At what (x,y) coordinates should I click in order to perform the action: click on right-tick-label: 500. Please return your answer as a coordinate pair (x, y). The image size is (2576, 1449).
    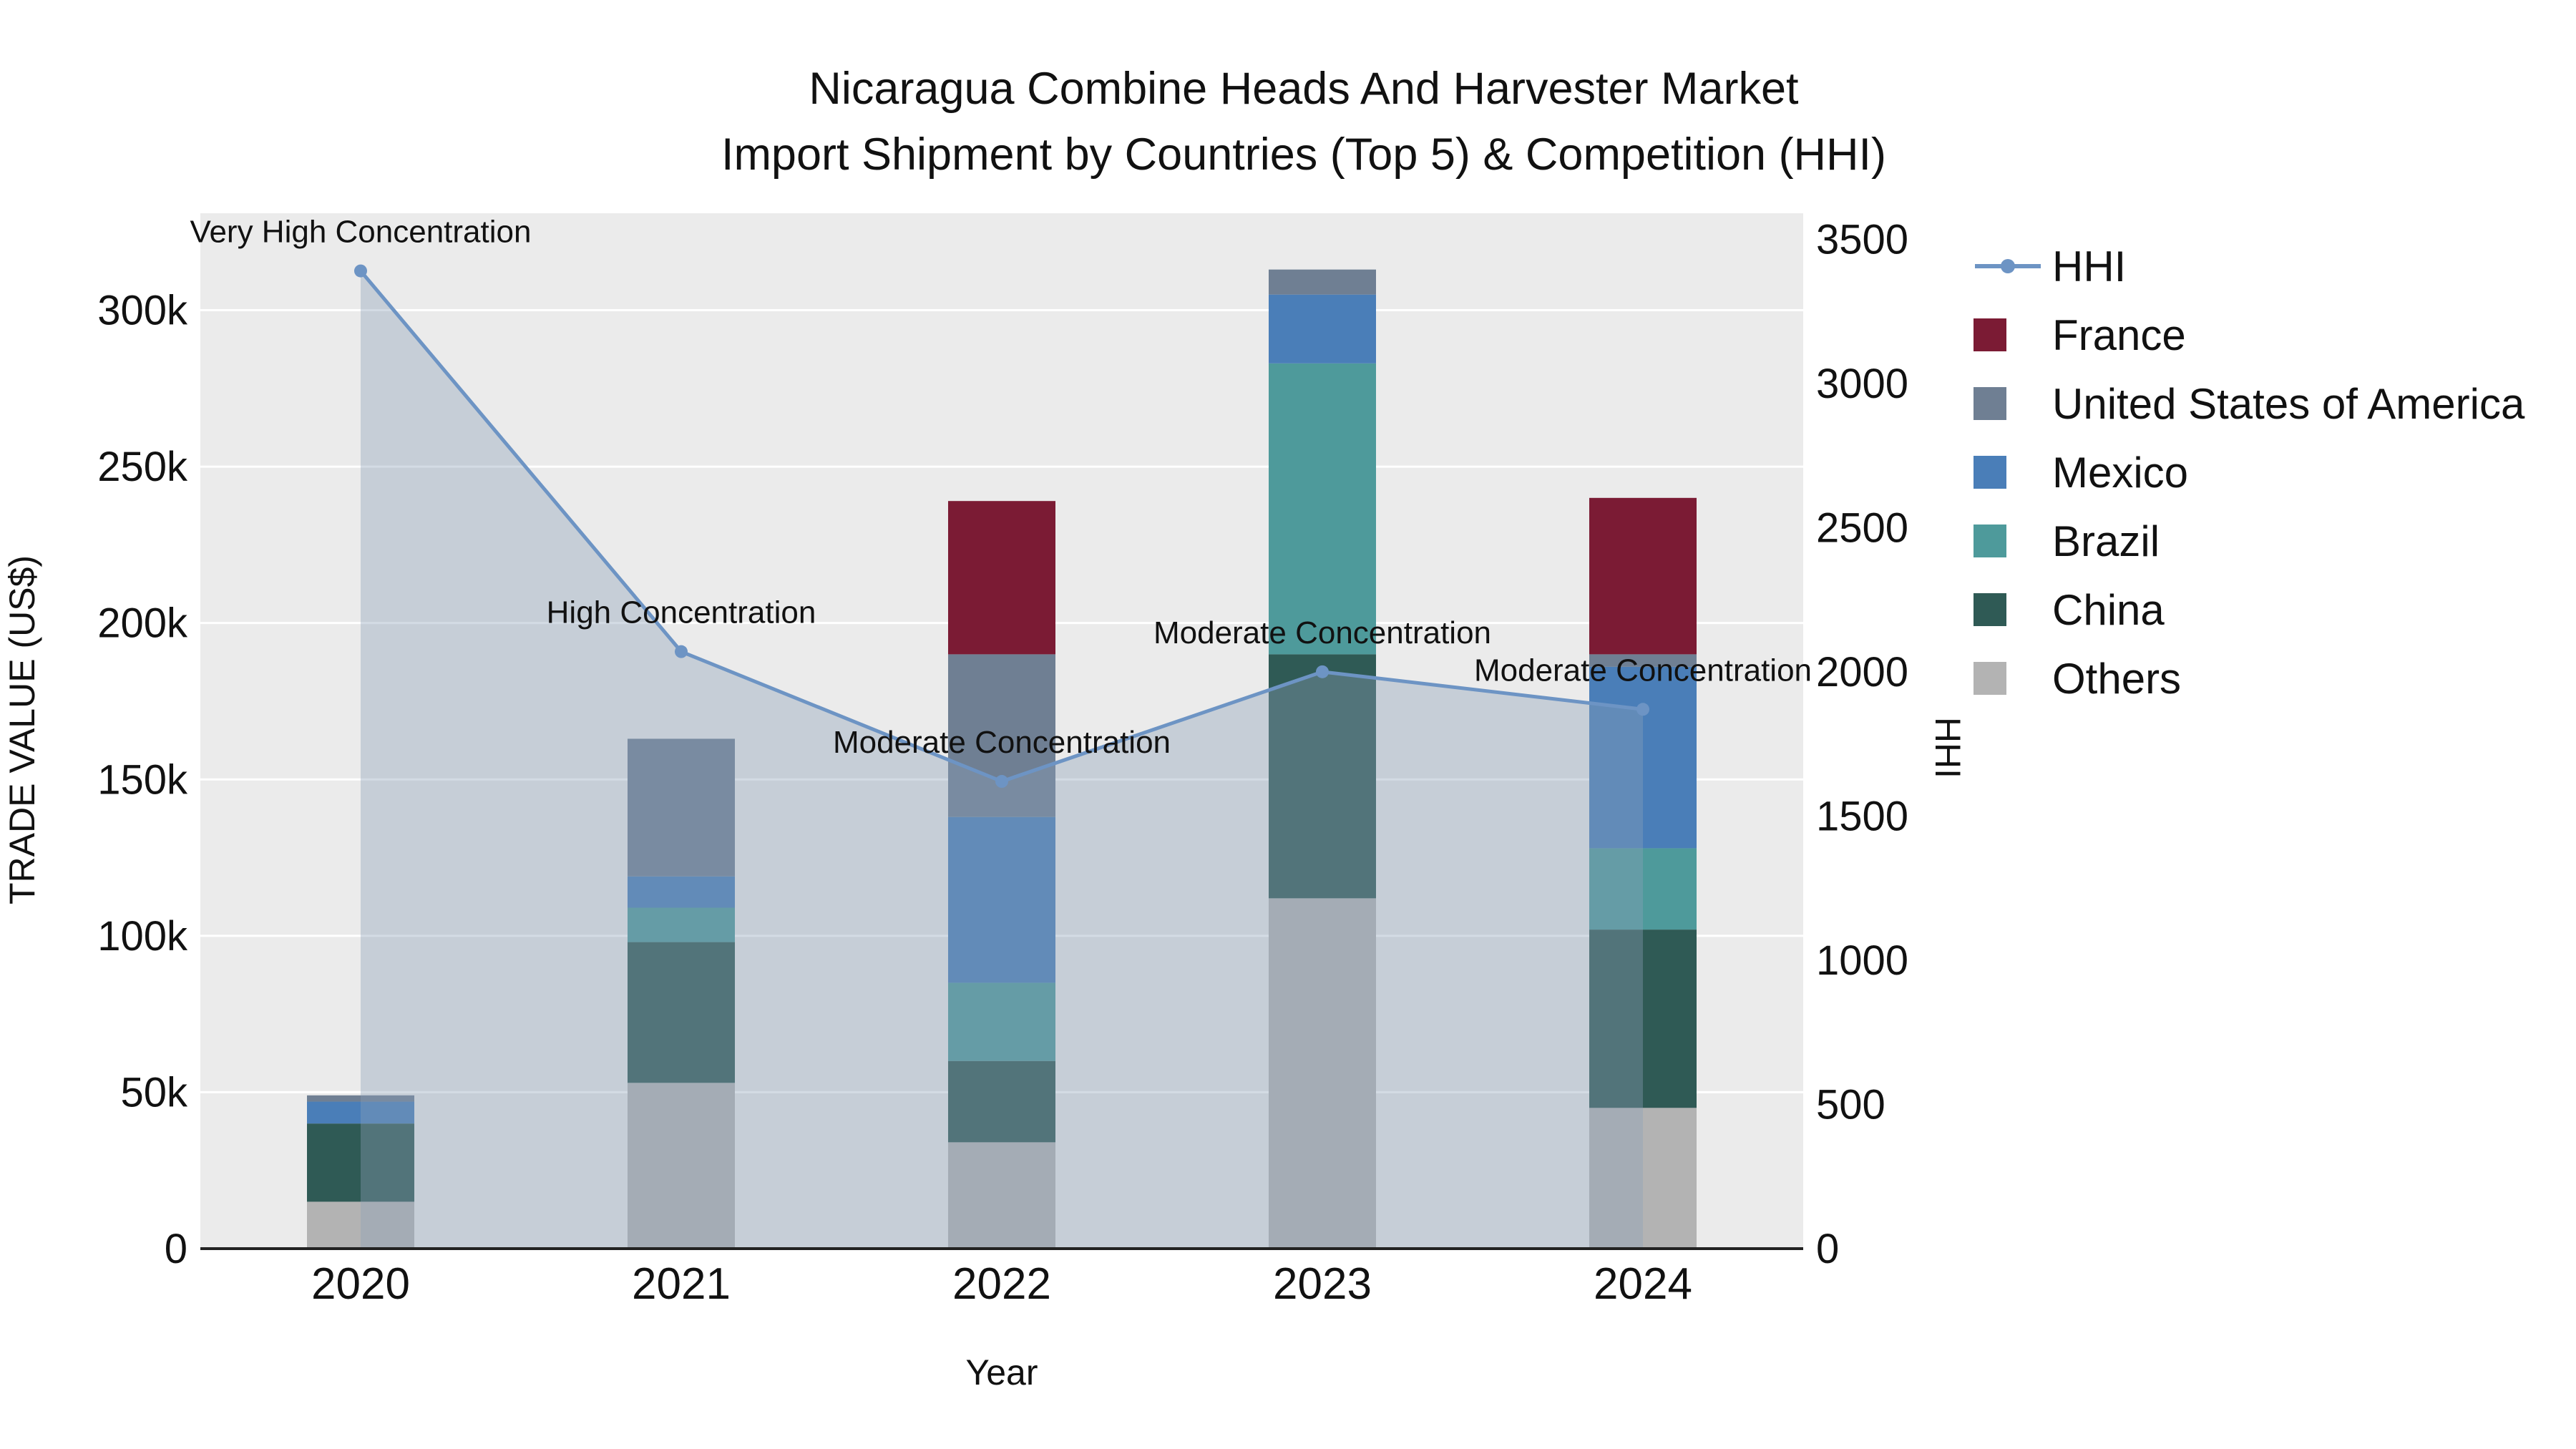
    Looking at the image, I should click on (1850, 1104).